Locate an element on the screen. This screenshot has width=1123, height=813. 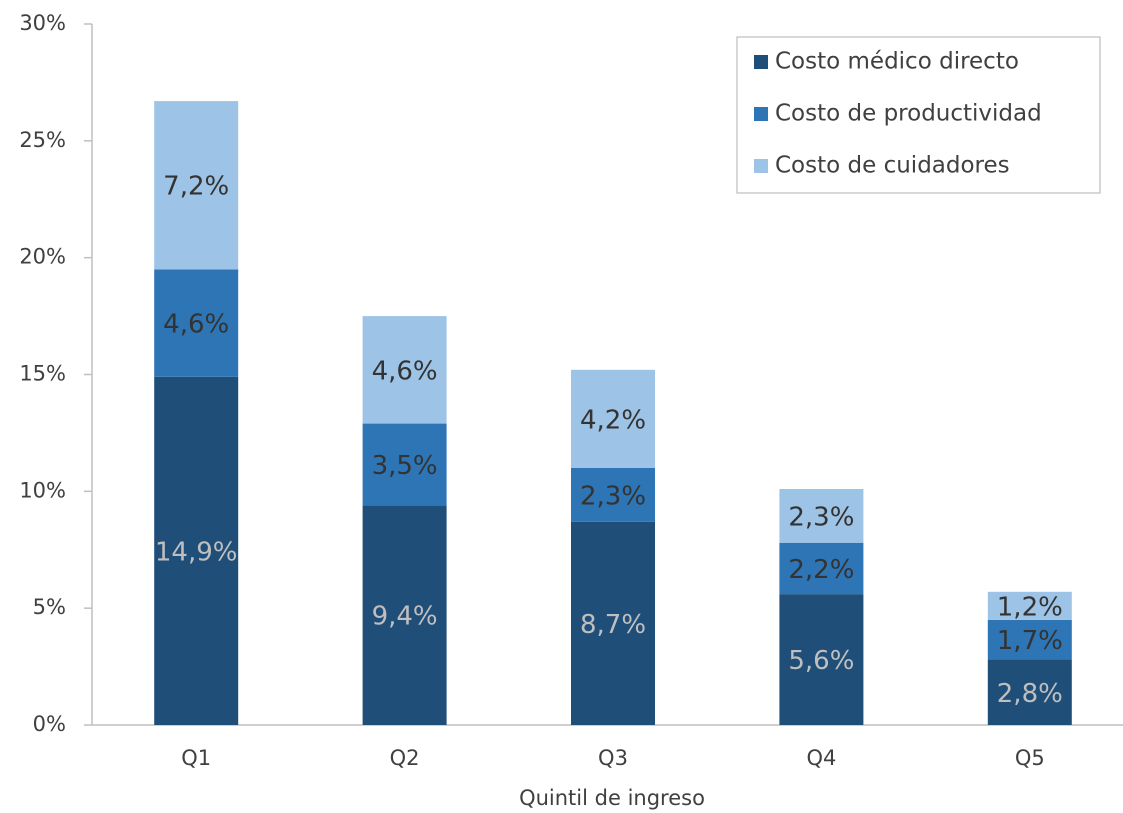
data-label: 2,2% is located at coordinates (821, 570).